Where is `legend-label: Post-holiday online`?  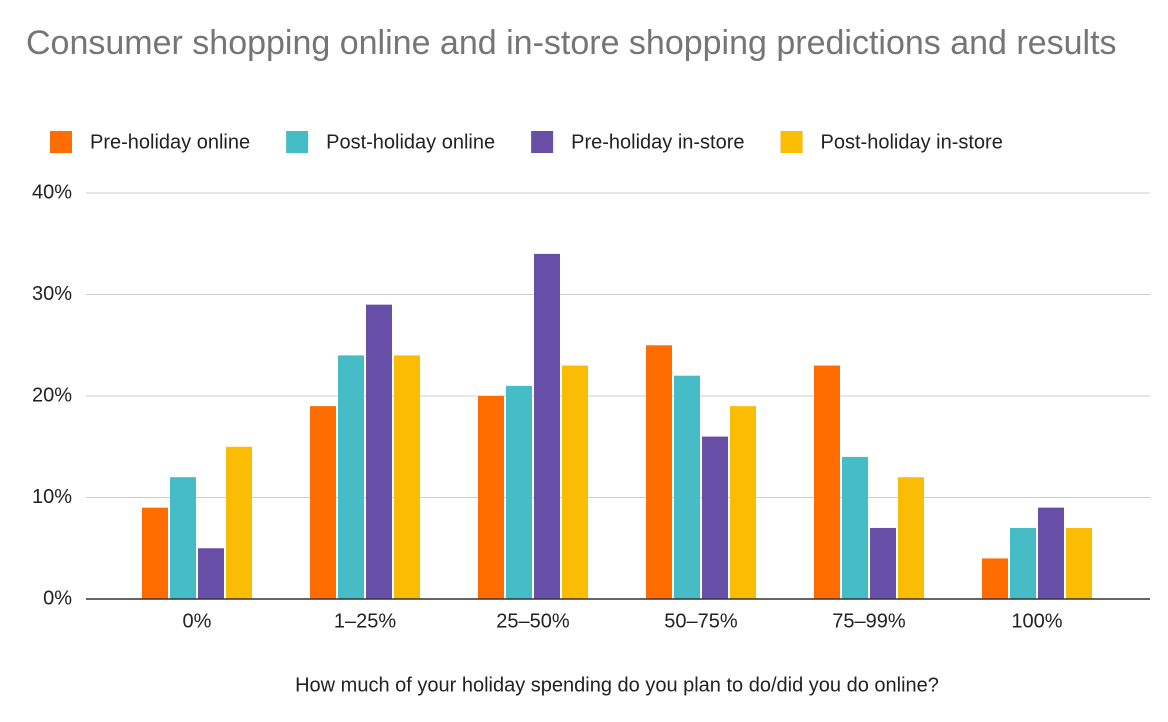
legend-label: Post-holiday online is located at coordinates (410, 142).